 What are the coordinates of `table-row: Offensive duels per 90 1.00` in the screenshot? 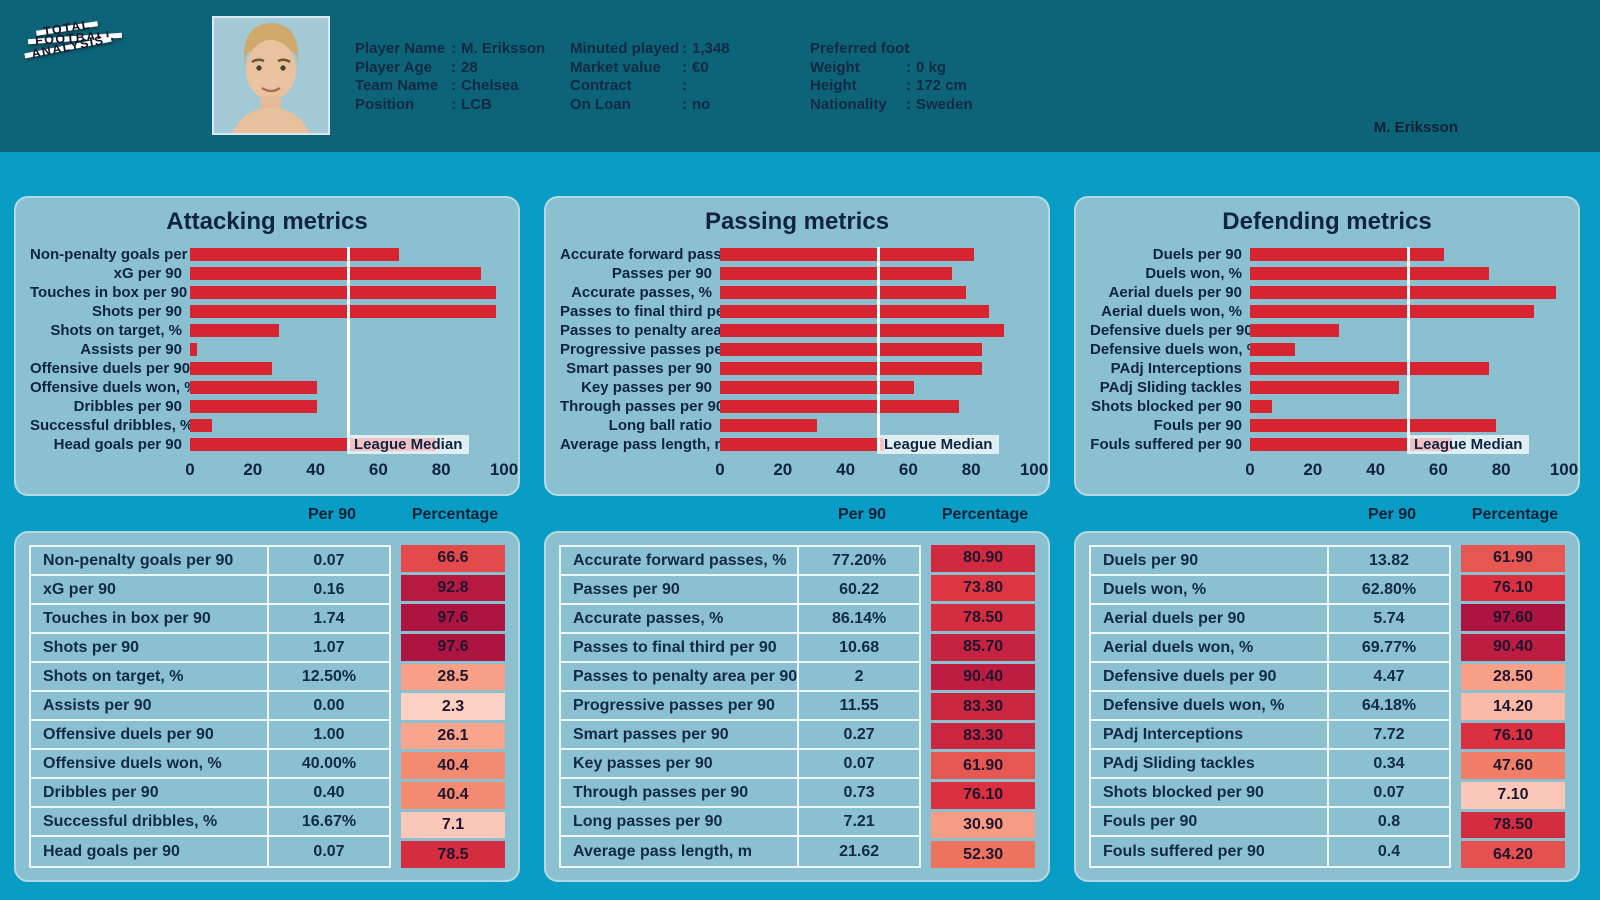 It's located at (210, 735).